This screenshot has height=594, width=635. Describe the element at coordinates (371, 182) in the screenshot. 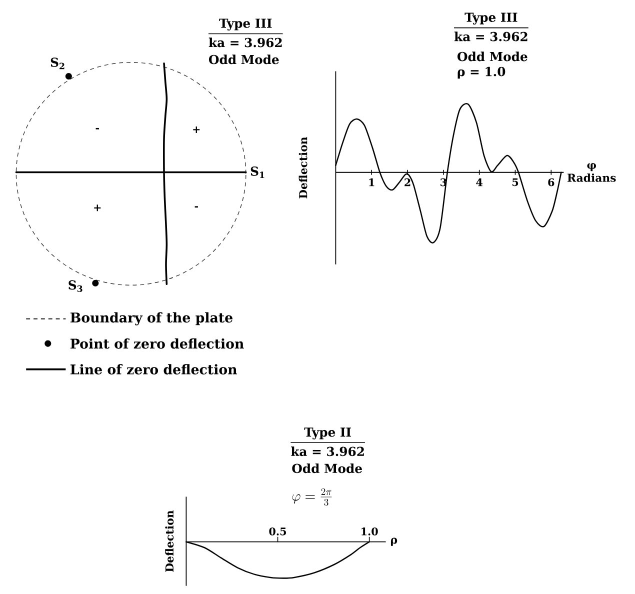

I see `x-tick-label: 1` at that location.